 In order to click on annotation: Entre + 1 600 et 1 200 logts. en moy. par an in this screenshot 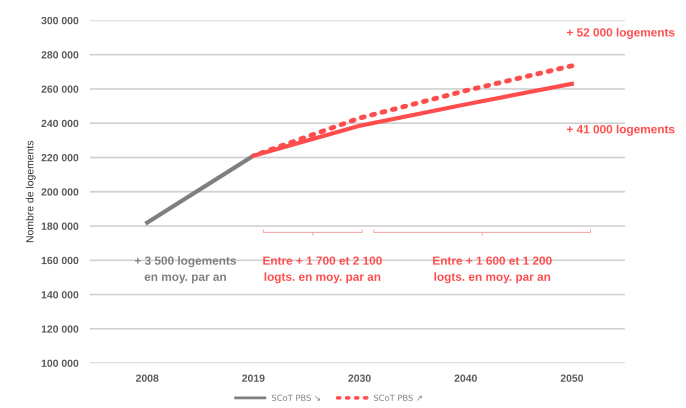, I will do `click(492, 270)`.